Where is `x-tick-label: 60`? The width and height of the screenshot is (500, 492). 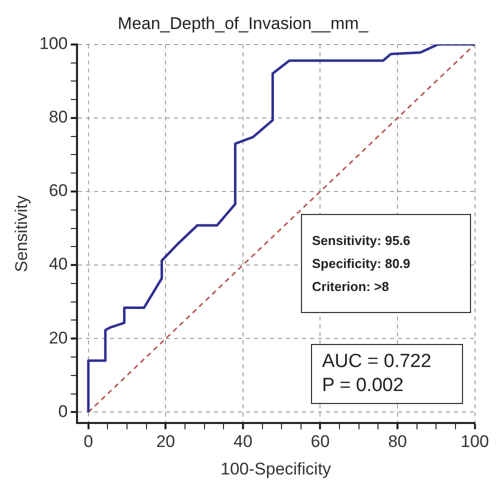
x-tick-label: 60 is located at coordinates (320, 442).